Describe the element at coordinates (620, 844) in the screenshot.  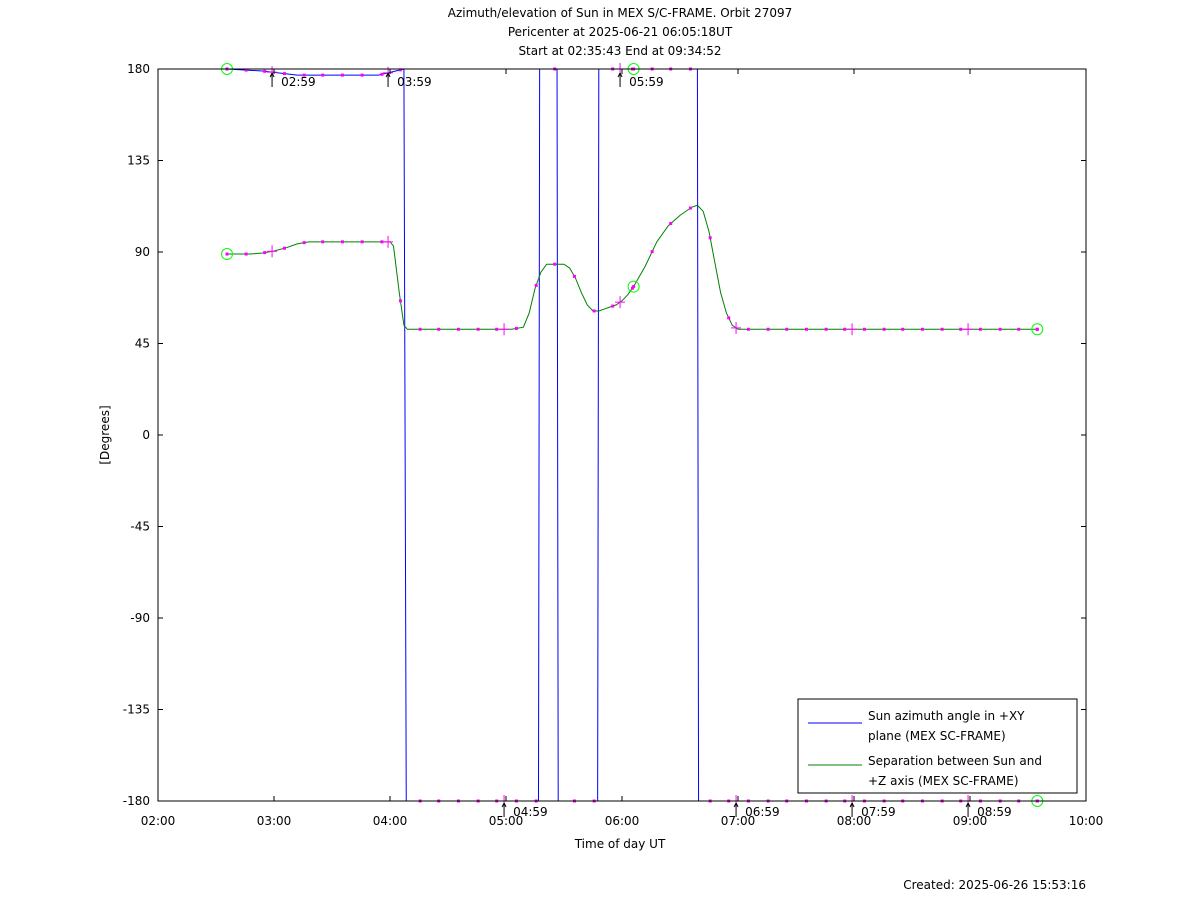
I see `x-axis-label: Time of day UT` at that location.